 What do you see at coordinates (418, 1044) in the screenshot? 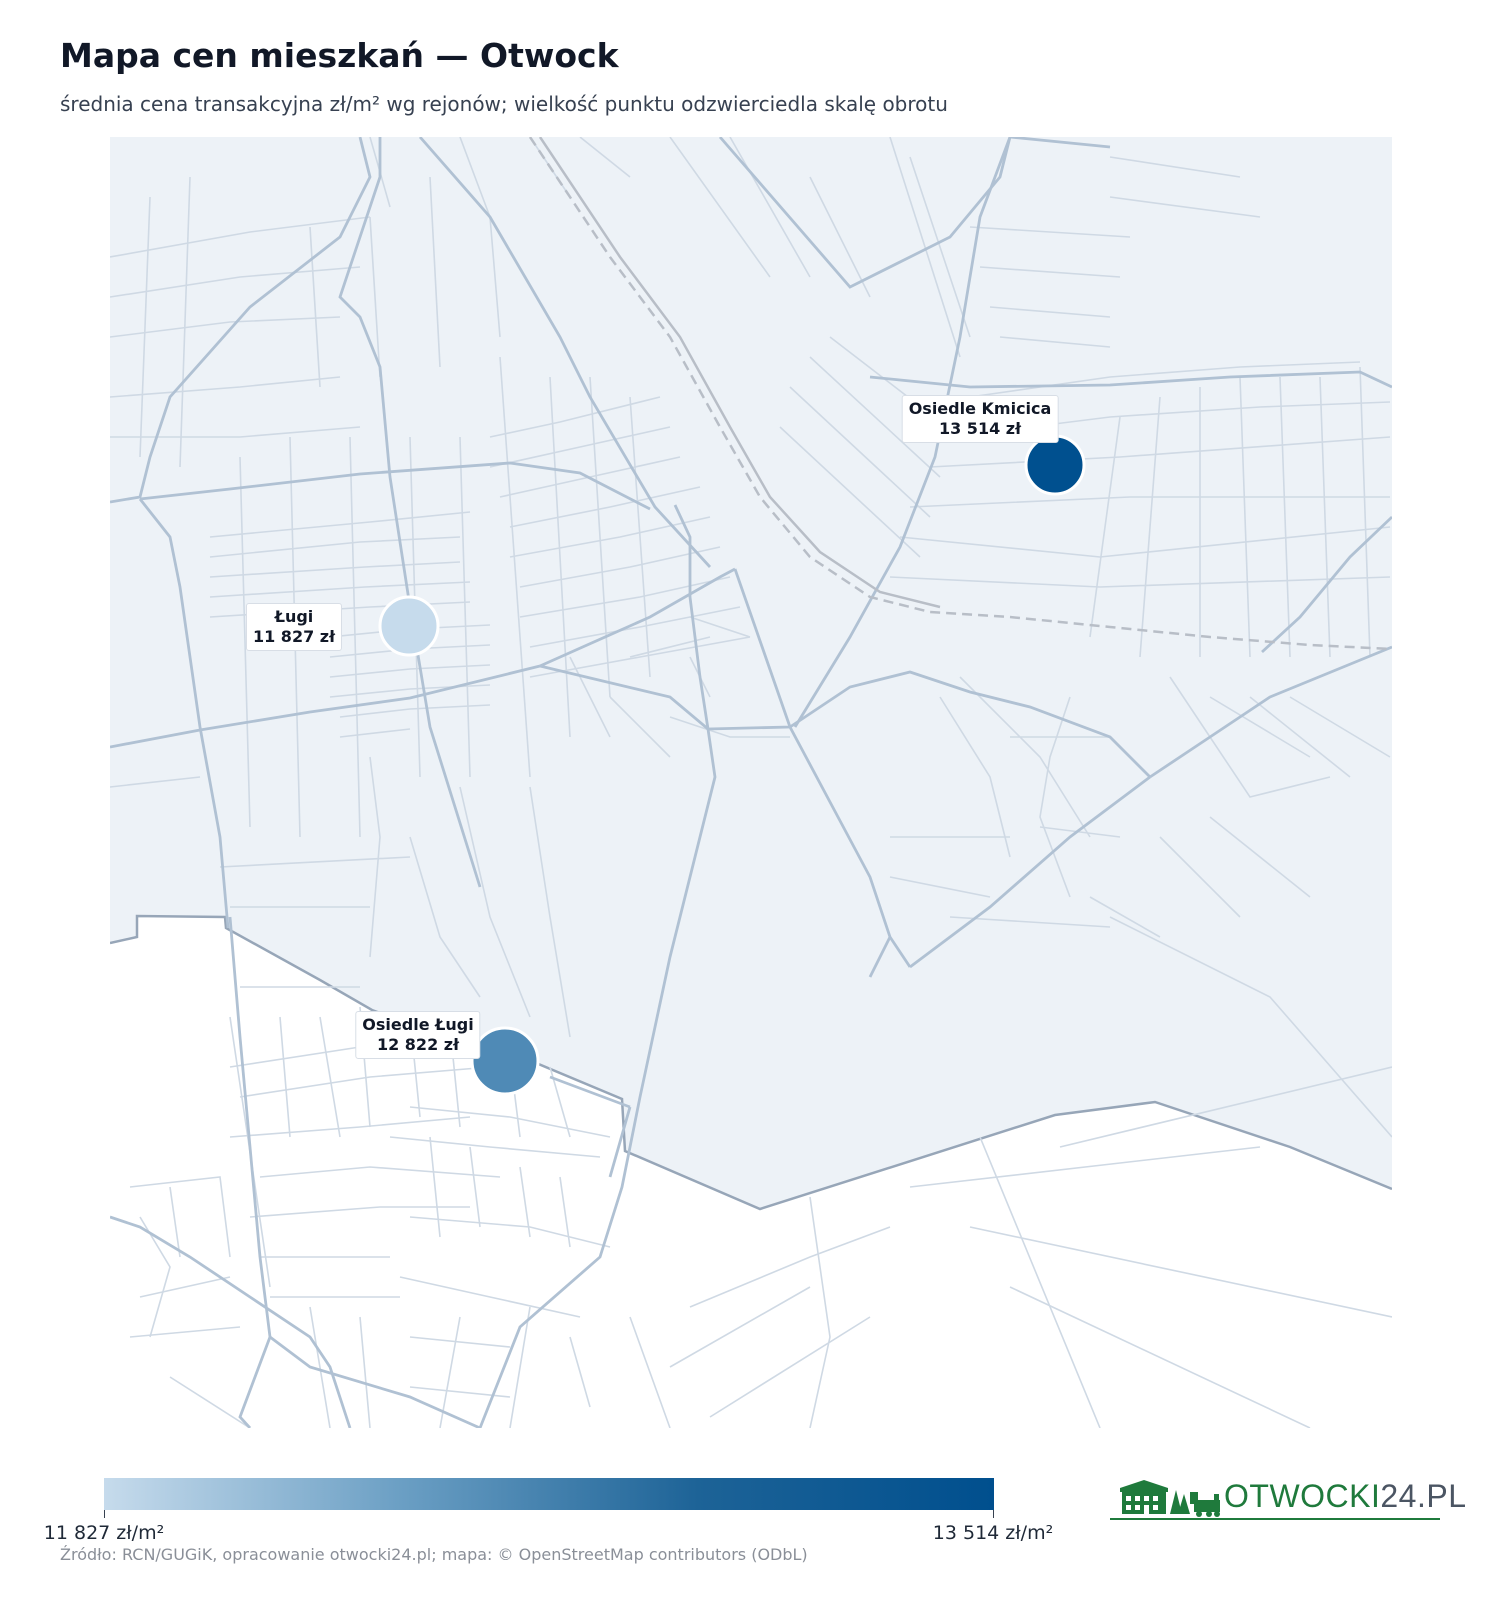
I see `label-value: 12 822 zł` at bounding box center [418, 1044].